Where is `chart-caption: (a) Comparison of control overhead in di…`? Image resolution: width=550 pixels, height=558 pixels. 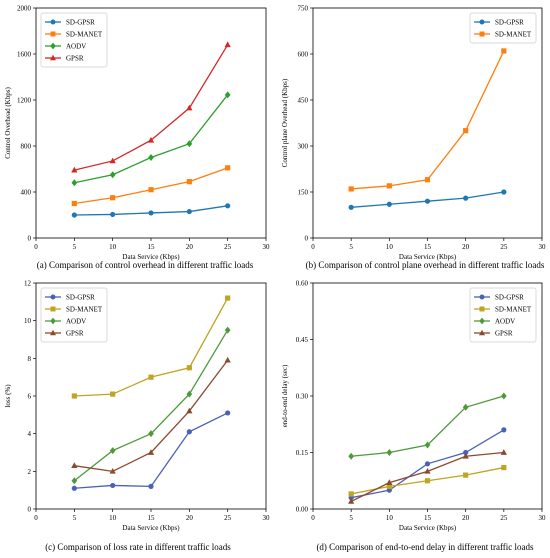 chart-caption: (a) Comparison of control overhead in di… is located at coordinates (145, 265).